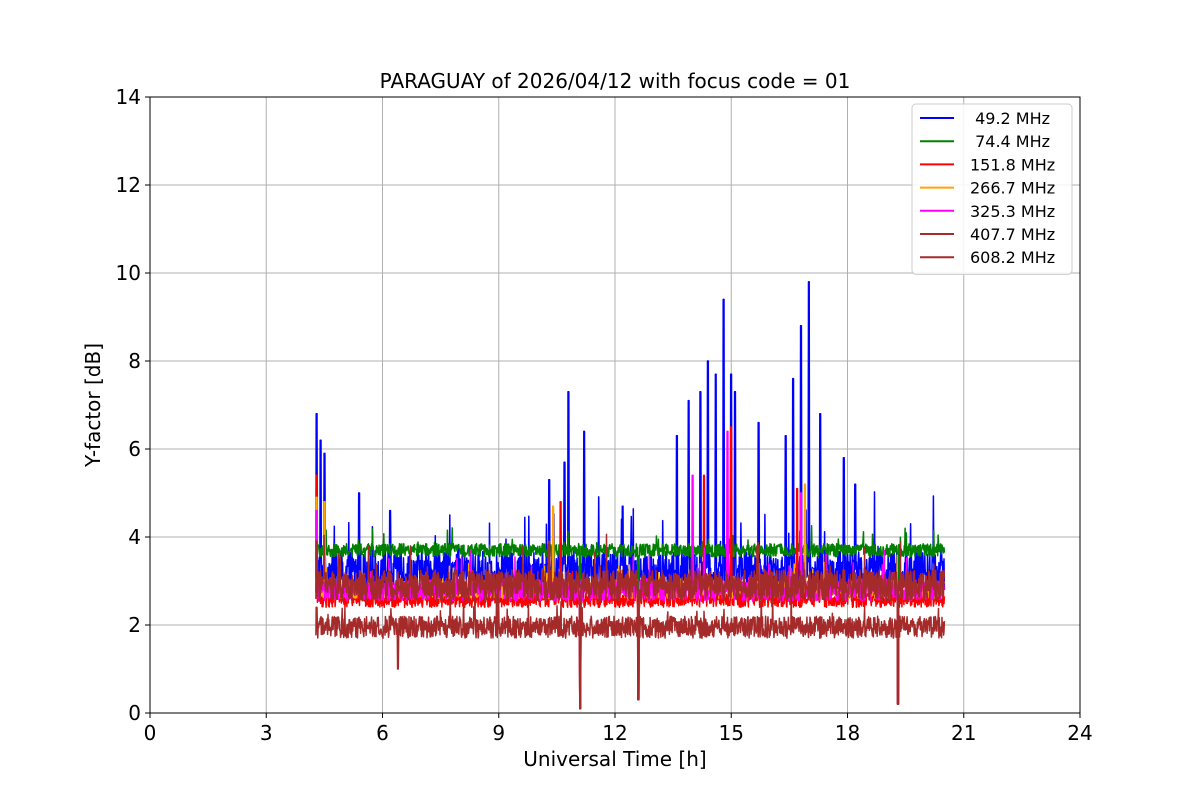  What do you see at coordinates (847, 733) in the screenshot?
I see `x-tick-label: 18` at bounding box center [847, 733].